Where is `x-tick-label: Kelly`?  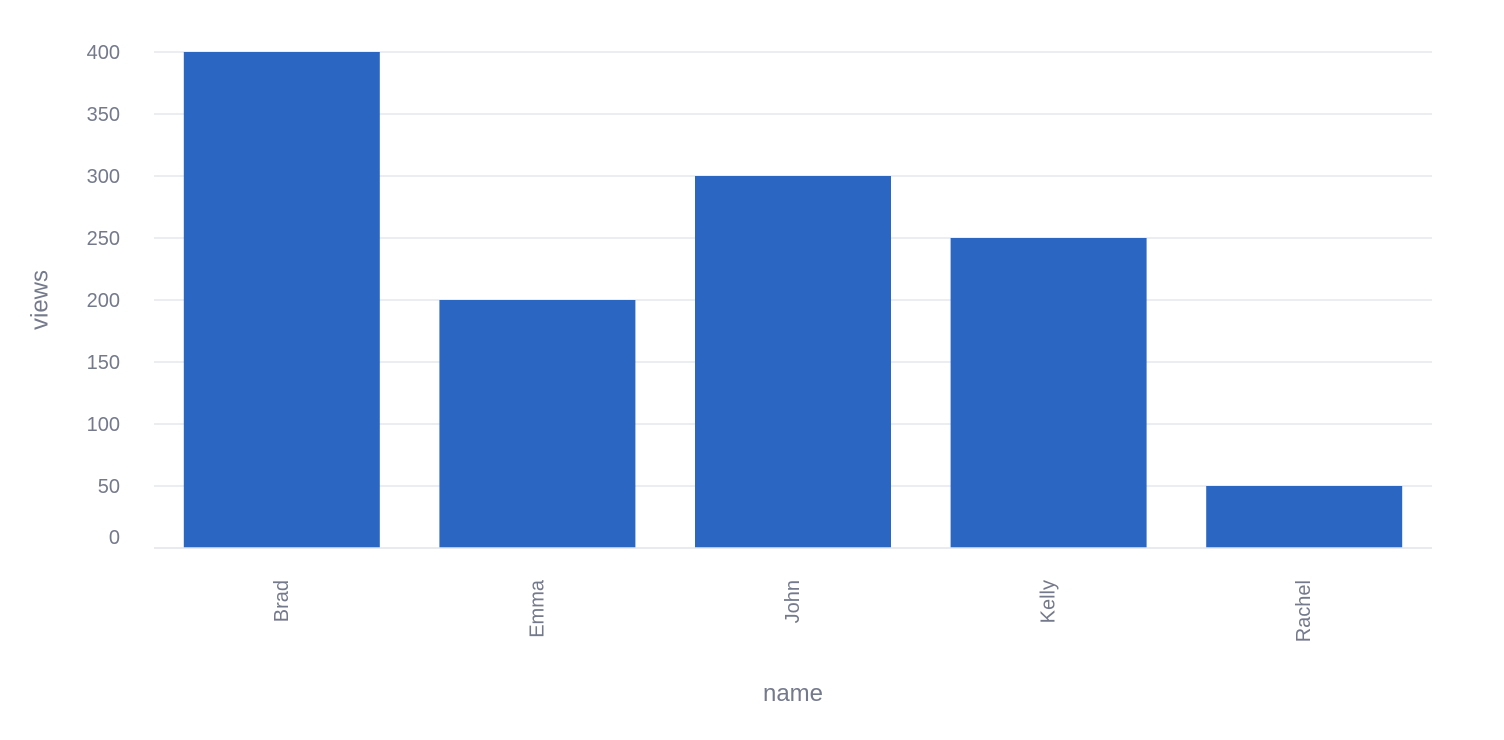 x-tick-label: Kelly is located at coordinates (1049, 601).